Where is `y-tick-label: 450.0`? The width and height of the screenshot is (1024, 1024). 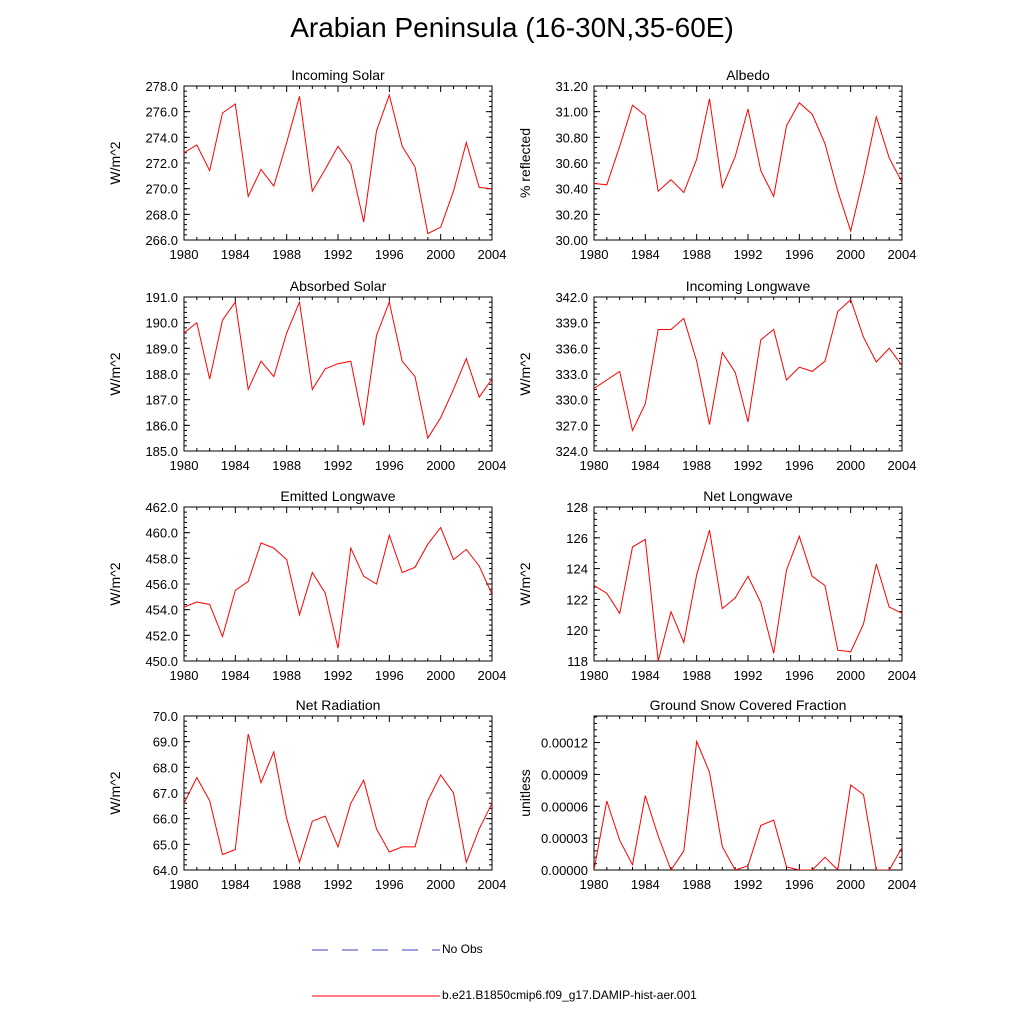
y-tick-label: 450.0 is located at coordinates (161, 661).